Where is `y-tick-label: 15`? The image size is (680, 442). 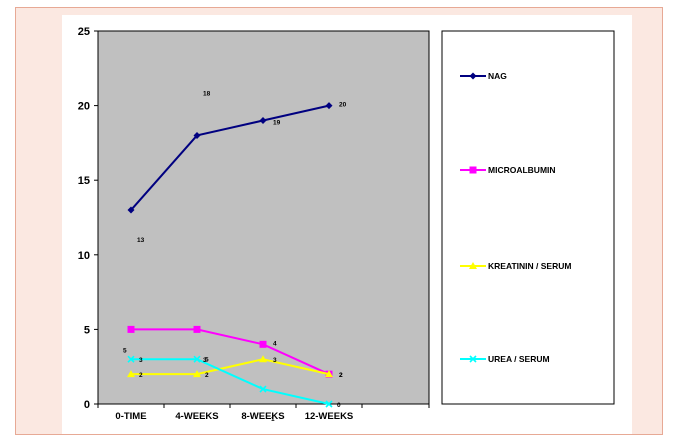
y-tick-label: 15 is located at coordinates (84, 181).